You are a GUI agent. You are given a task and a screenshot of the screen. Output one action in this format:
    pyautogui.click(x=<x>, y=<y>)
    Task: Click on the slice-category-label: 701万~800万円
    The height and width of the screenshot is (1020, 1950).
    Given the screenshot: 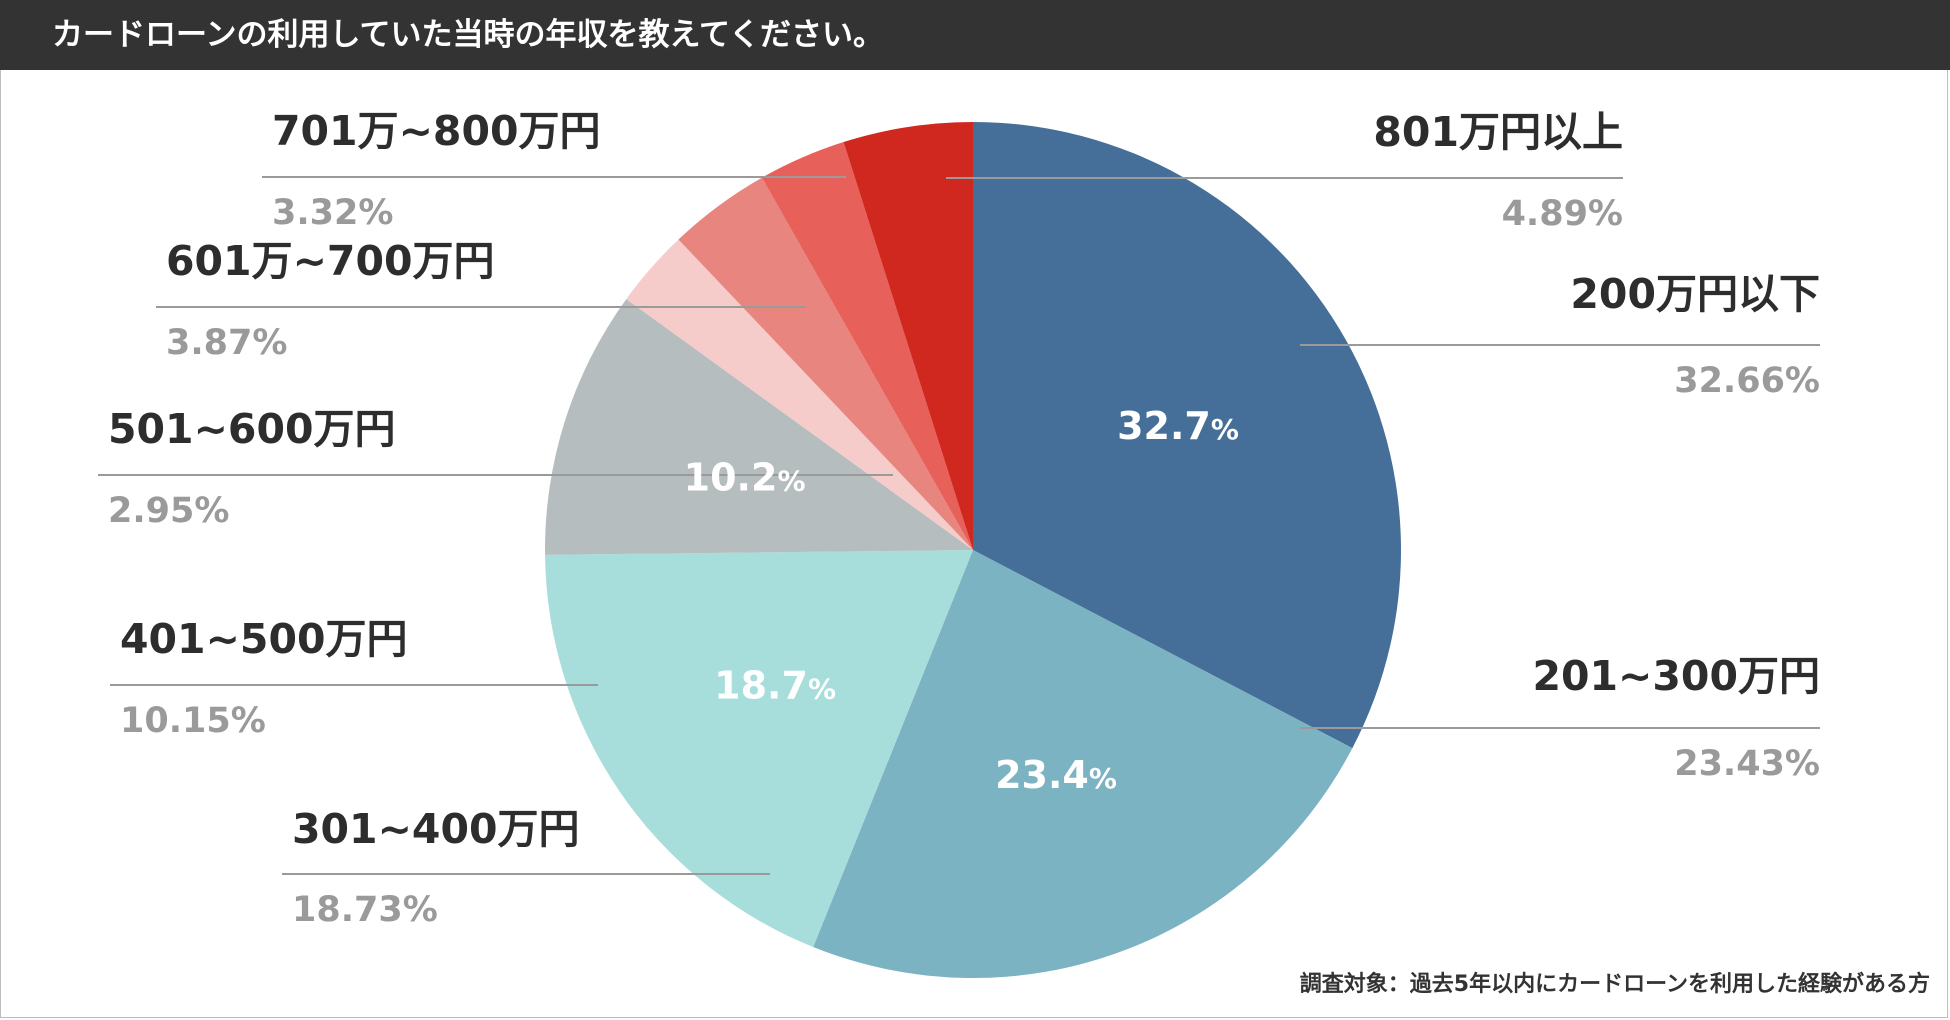 What is the action you would take?
    pyautogui.click(x=436, y=131)
    